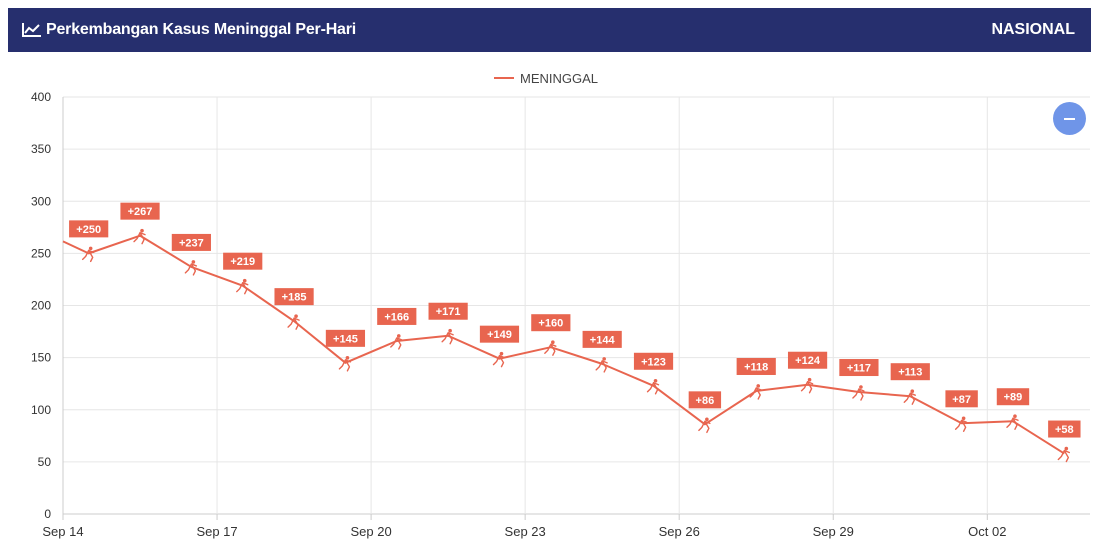 This screenshot has height=553, width=1093. What do you see at coordinates (41, 305) in the screenshot?
I see `y-axis: 0 50 100 150 200 250 300 350 400` at bounding box center [41, 305].